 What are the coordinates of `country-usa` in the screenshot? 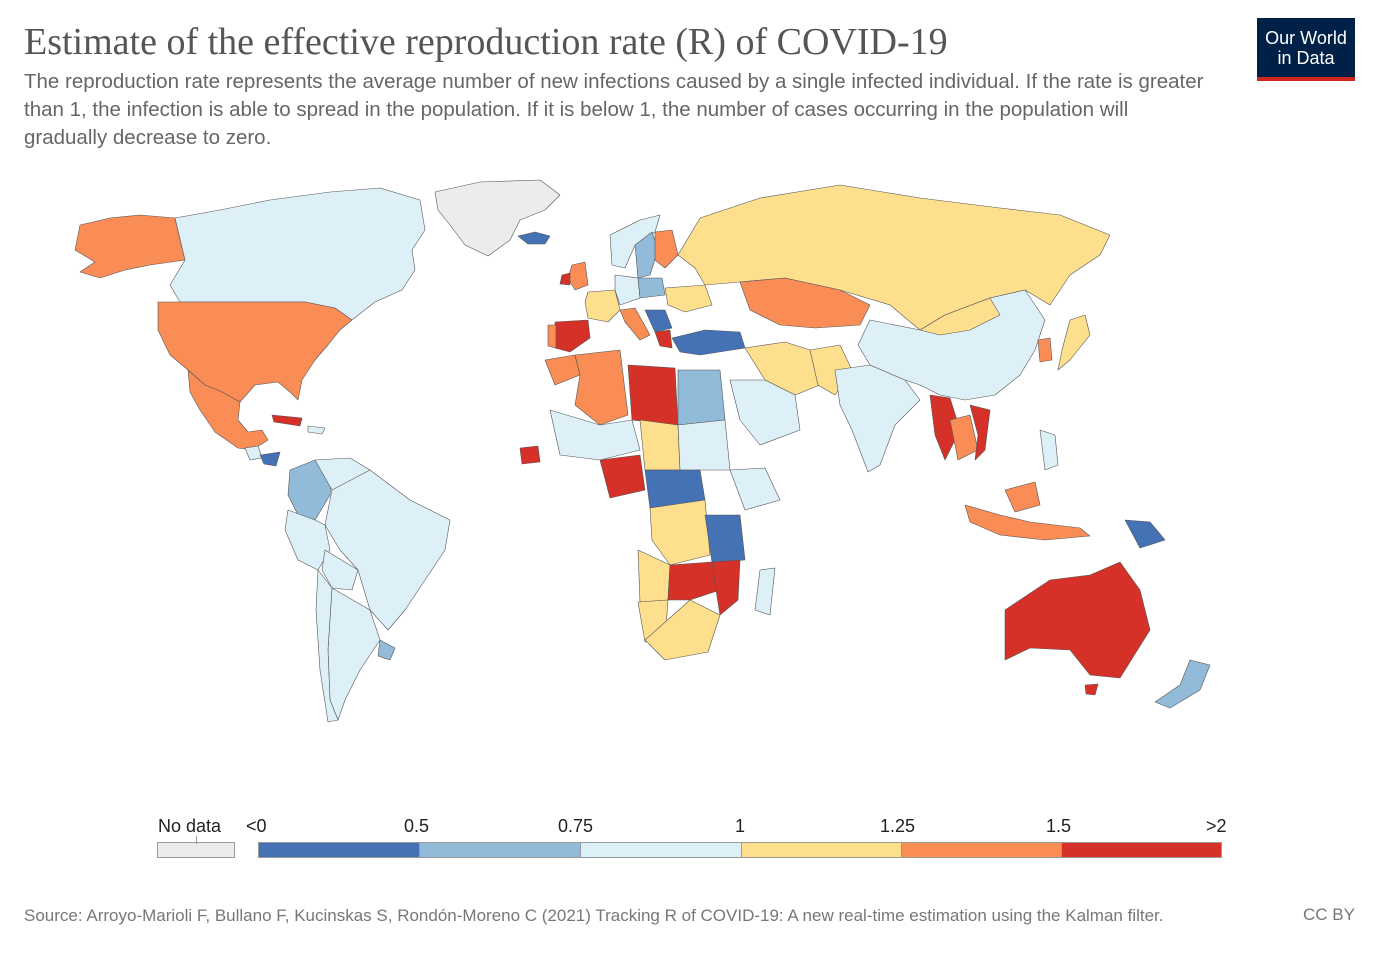 It's located at (255, 352).